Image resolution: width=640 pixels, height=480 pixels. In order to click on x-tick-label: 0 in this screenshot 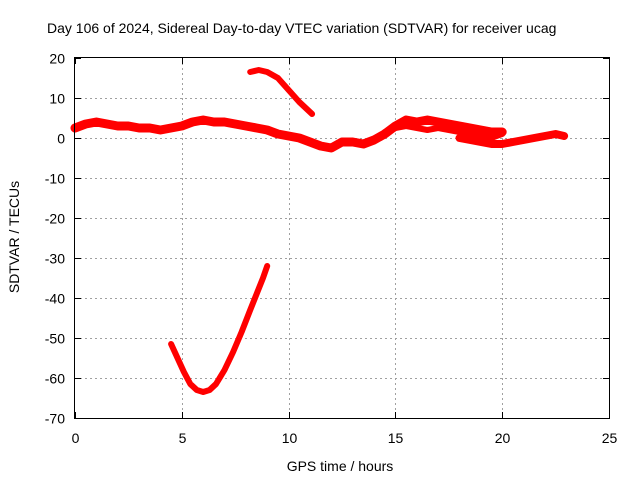, I will do `click(76, 438)`.